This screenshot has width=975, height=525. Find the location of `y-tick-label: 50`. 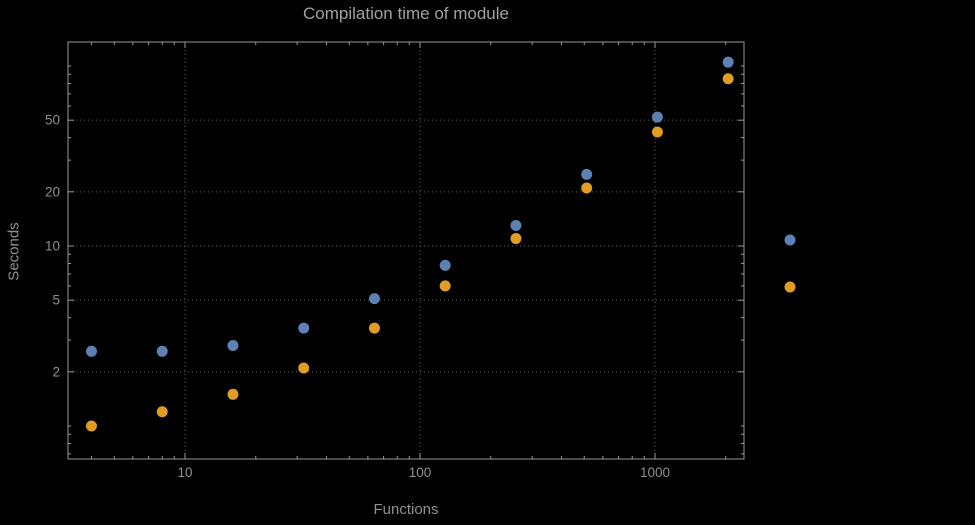

y-tick-label: 50 is located at coordinates (52, 120).